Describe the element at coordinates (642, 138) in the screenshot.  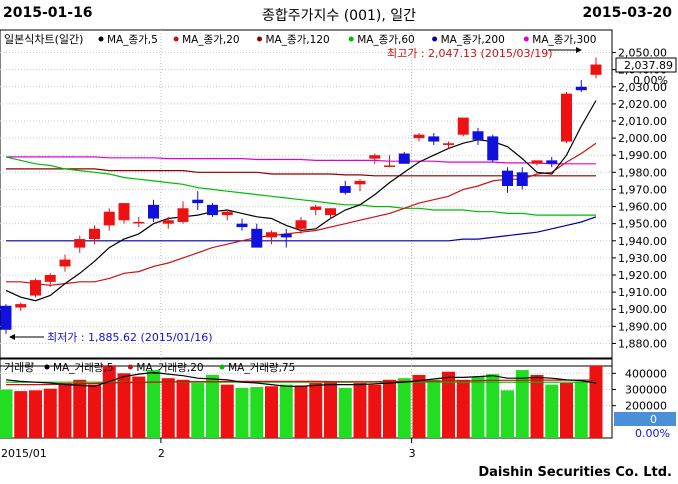
I see `price-tick-label: 2,000.00` at that location.